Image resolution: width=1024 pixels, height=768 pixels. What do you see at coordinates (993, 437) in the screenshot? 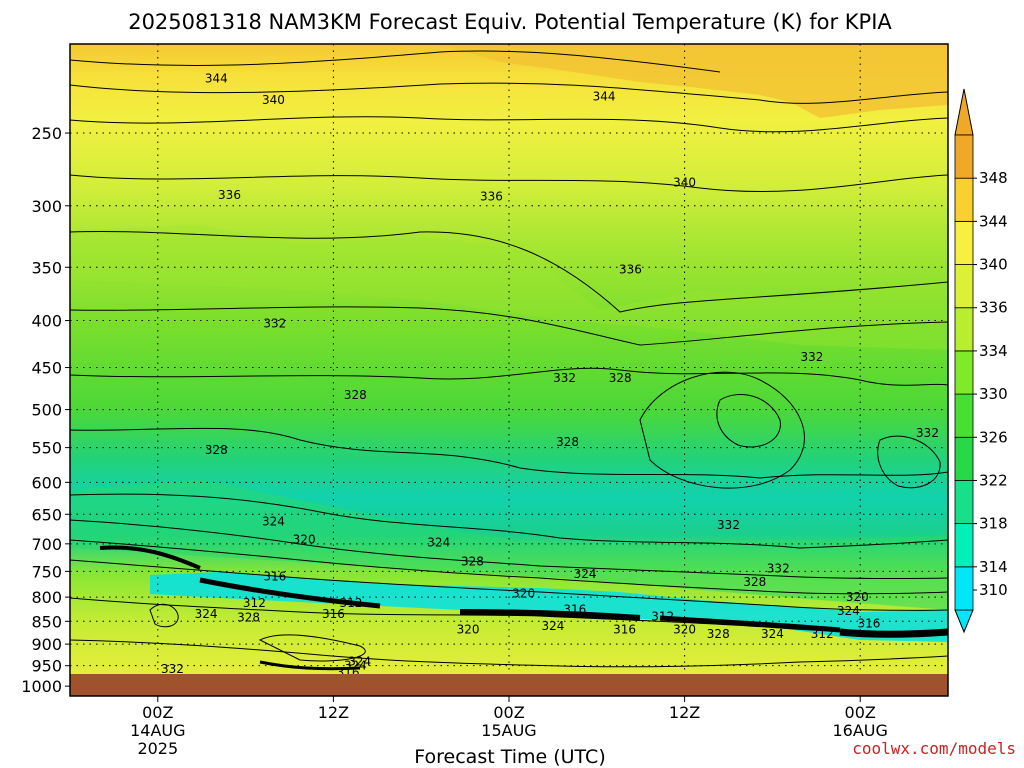
I see `colorbar-label: 326` at bounding box center [993, 437].